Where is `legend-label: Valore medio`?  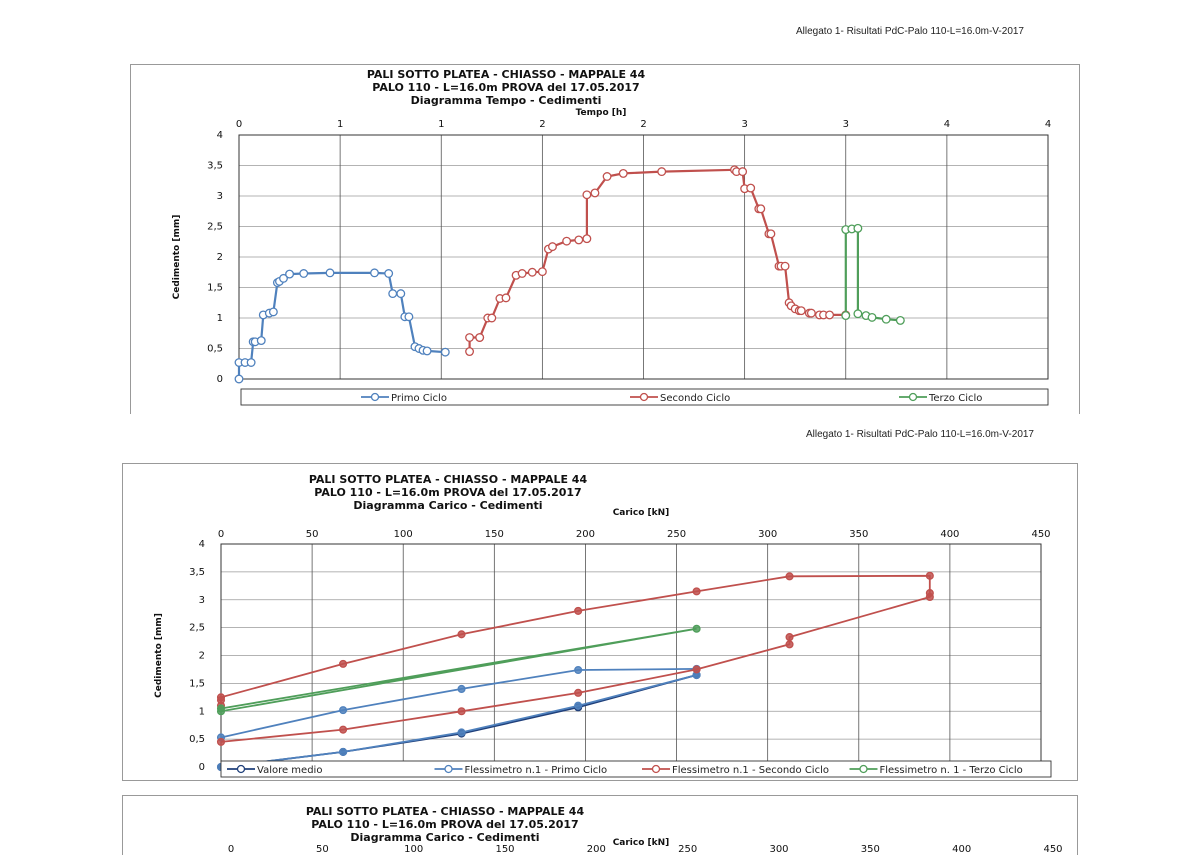 legend-label: Valore medio is located at coordinates (289, 770).